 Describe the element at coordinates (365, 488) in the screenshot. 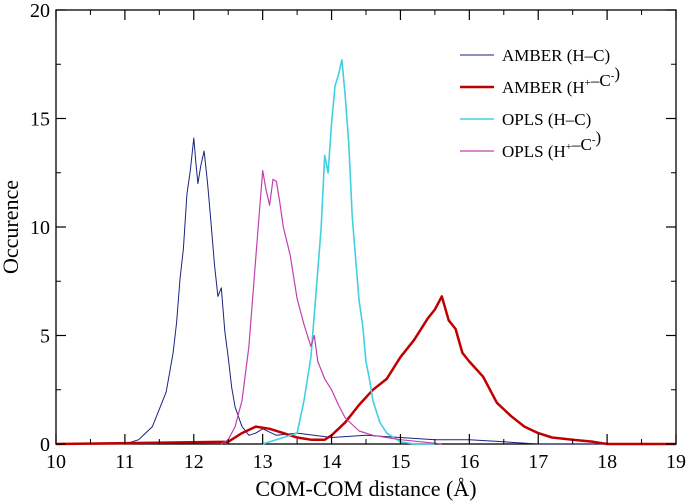

I see `x-axis-title: COM-COM distance (Å)` at that location.